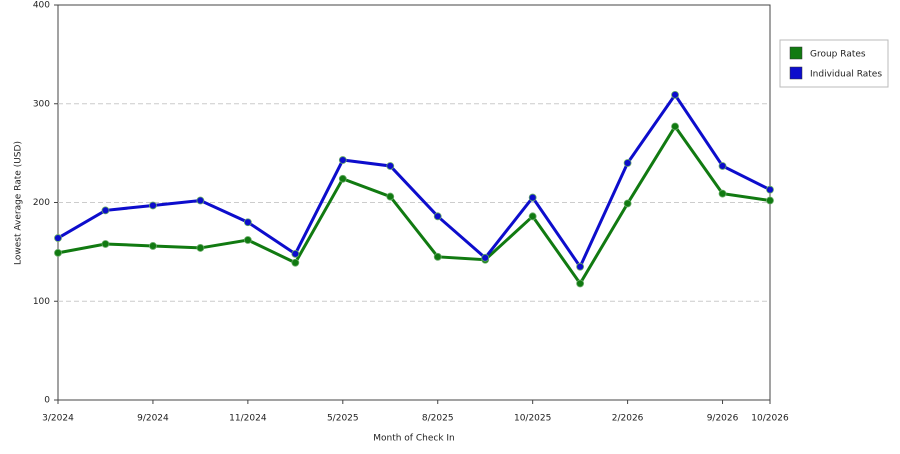 The width and height of the screenshot is (900, 454). I want to click on x-tick-label: 3/2024, so click(58, 419).